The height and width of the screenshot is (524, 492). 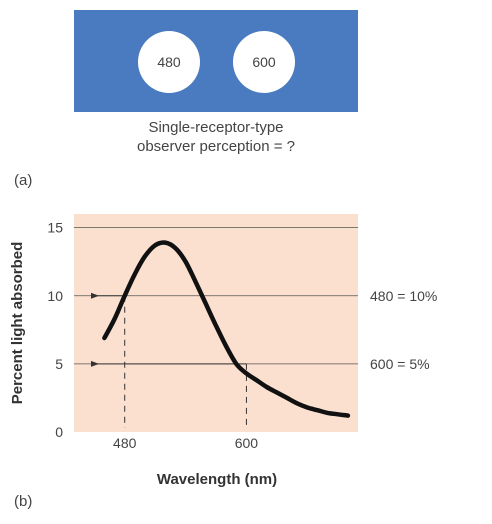 I want to click on stimulus-circle-600: 600, so click(x=264, y=62).